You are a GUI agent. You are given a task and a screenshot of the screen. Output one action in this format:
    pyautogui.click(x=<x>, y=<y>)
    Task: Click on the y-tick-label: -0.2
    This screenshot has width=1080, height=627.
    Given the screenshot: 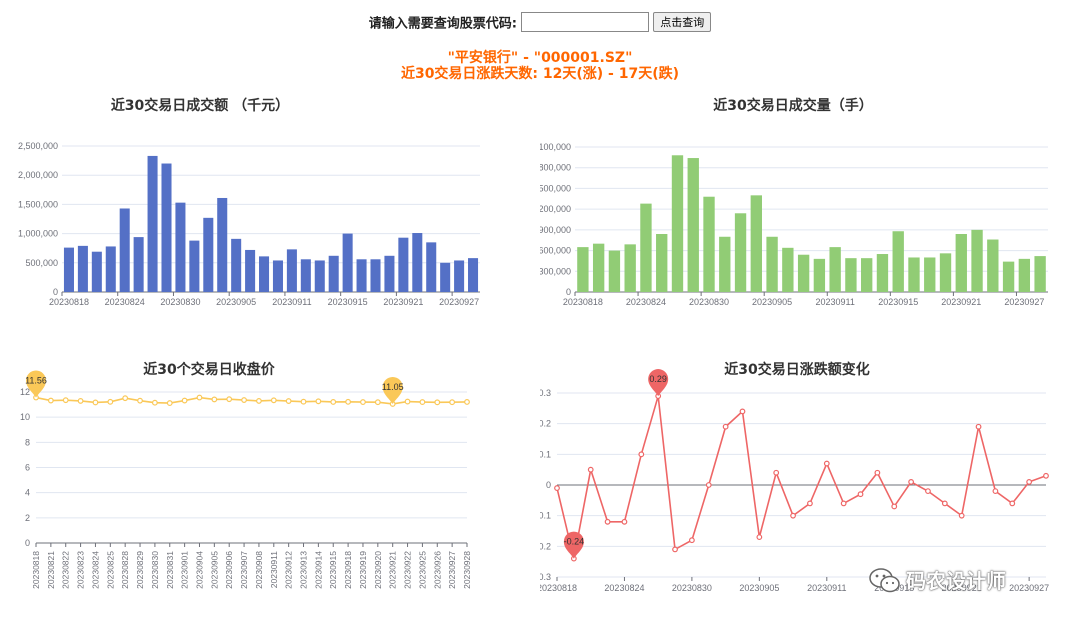 What is the action you would take?
    pyautogui.click(x=545, y=546)
    